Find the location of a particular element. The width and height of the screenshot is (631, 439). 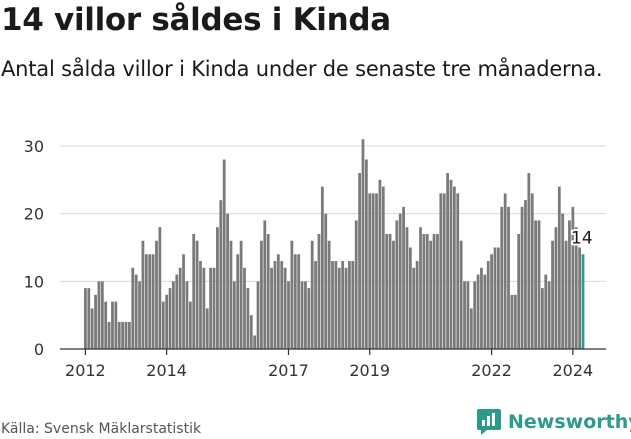

y-tick-label: 0 is located at coordinates (39, 349).